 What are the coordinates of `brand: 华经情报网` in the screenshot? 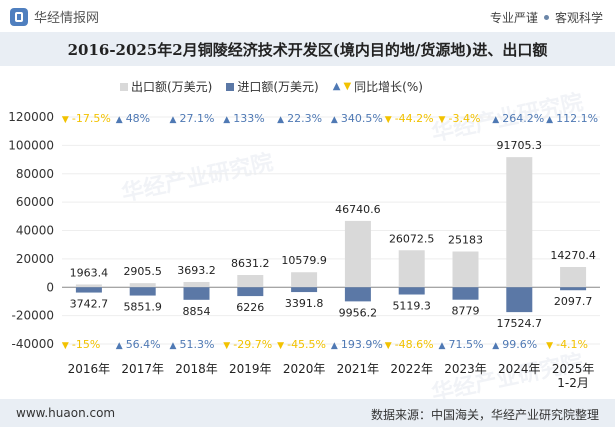 It's located at (54, 16).